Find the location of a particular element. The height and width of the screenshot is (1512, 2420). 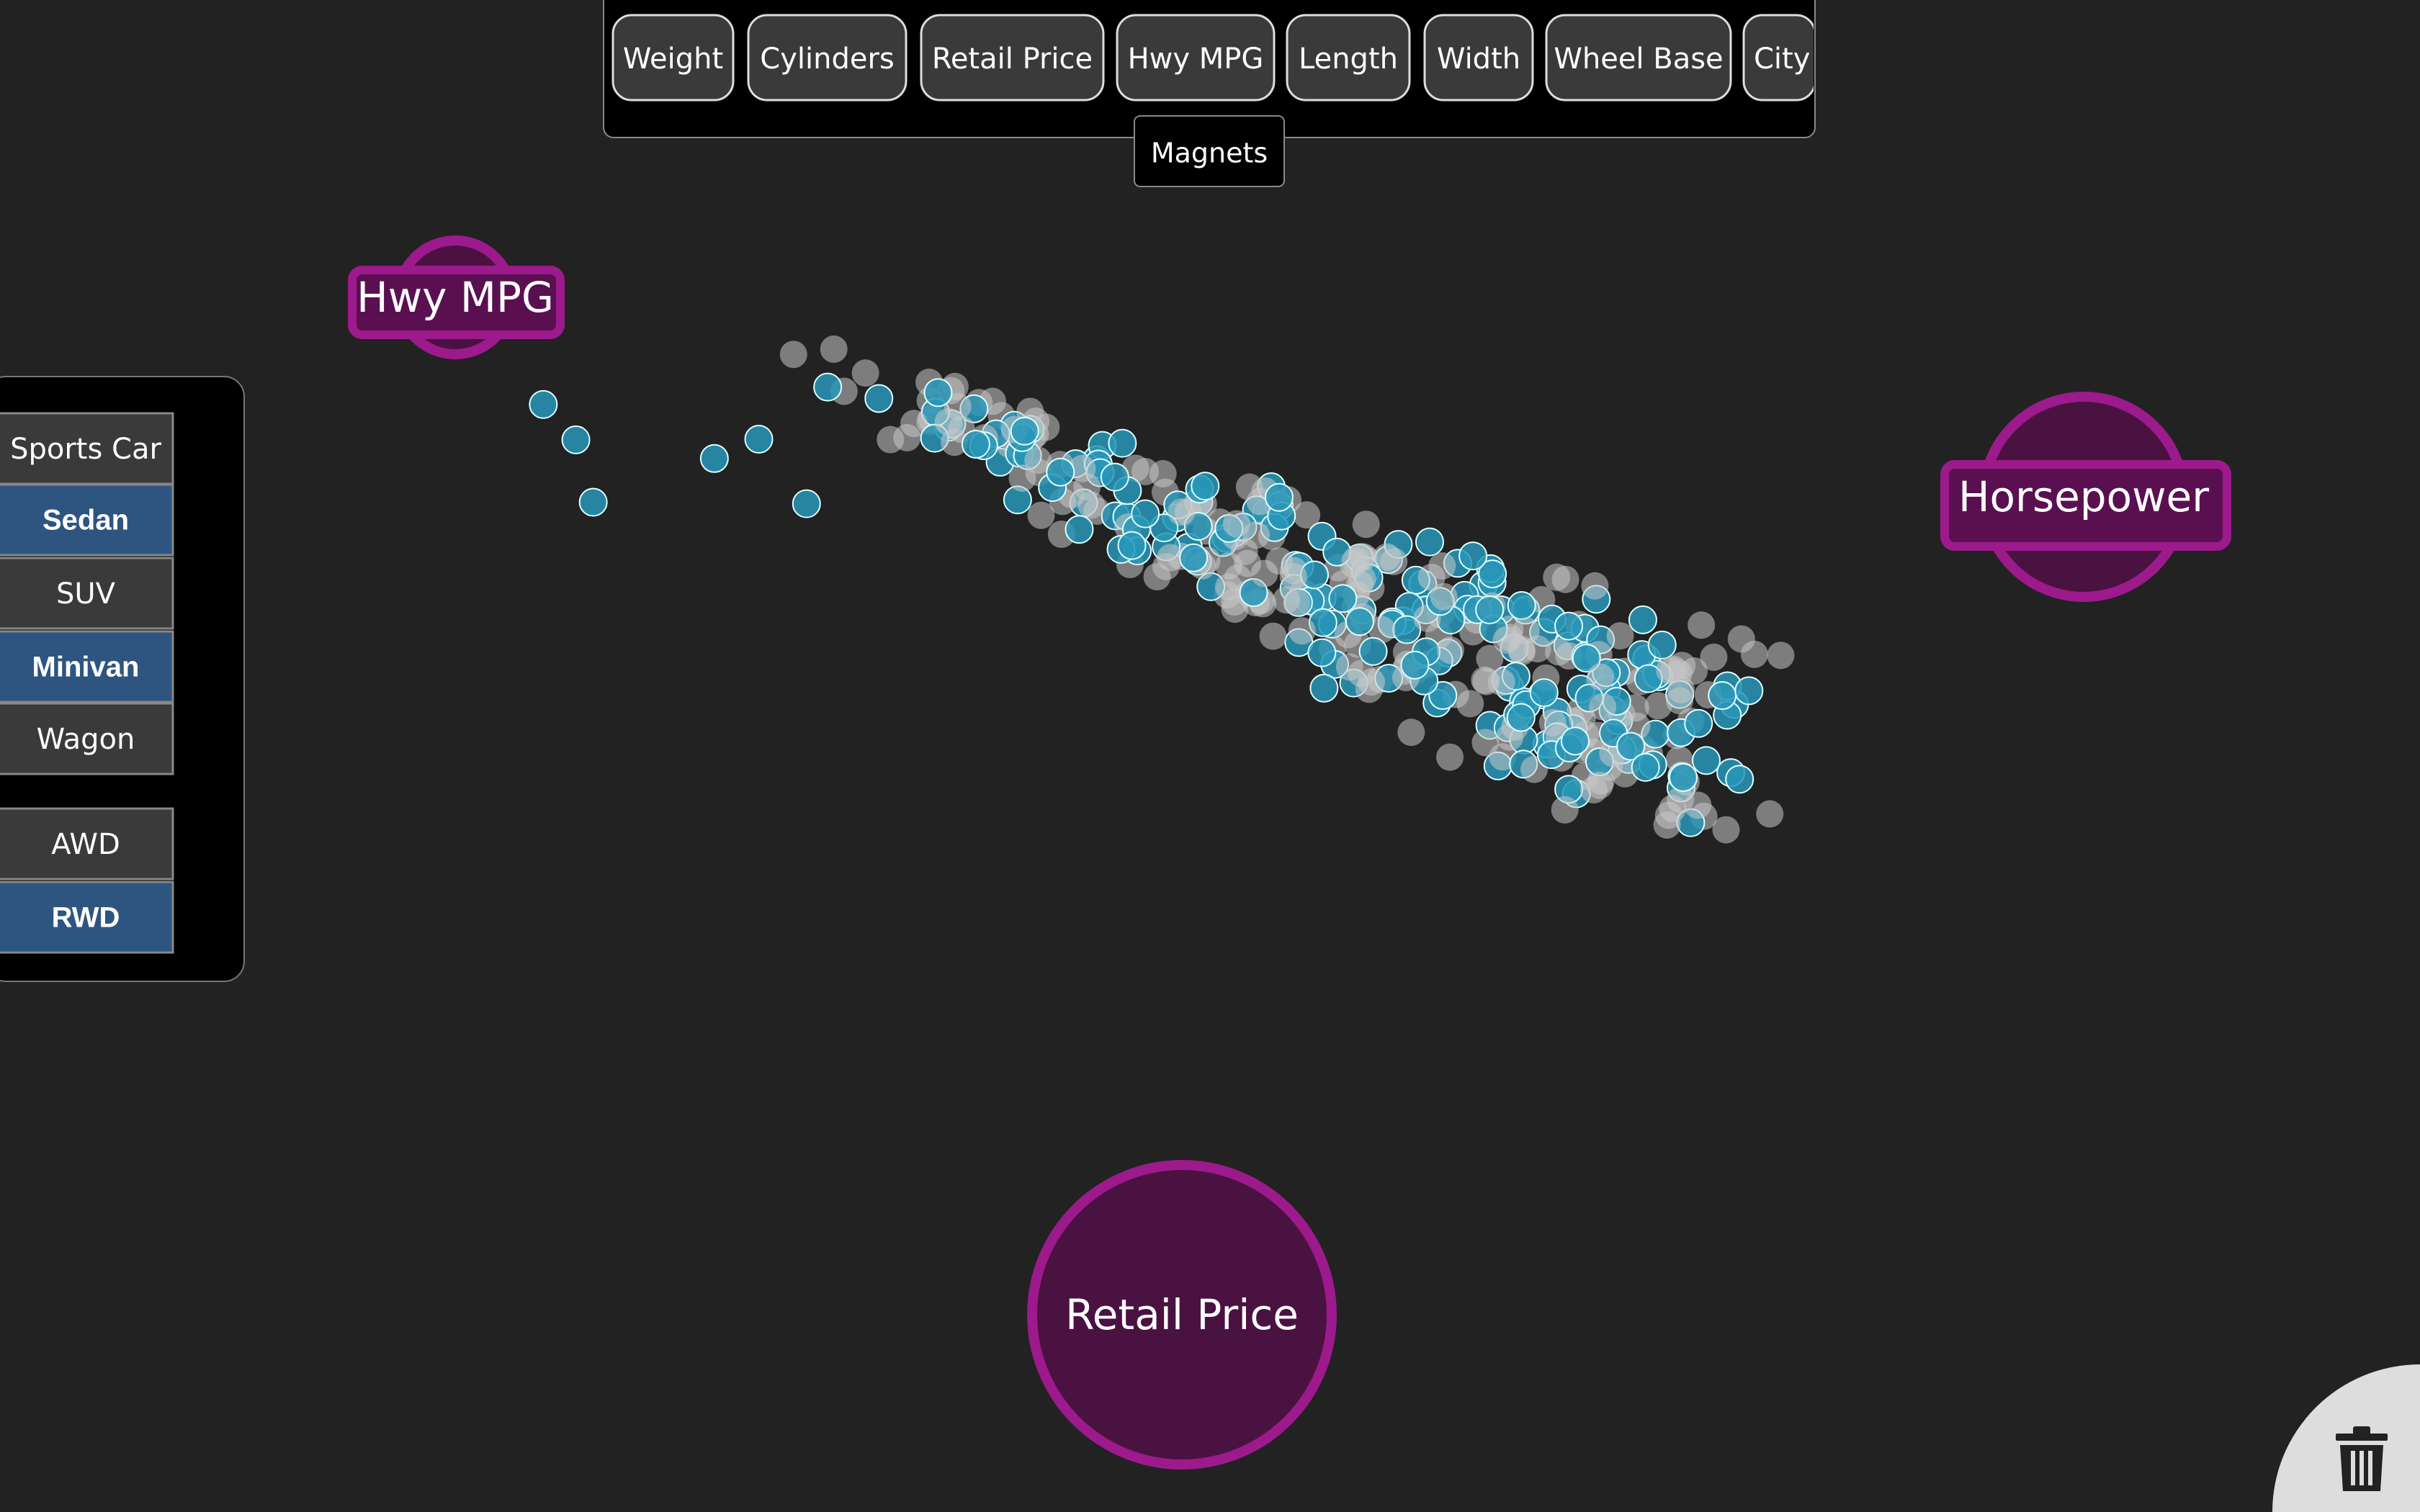

filter-label: Sedan is located at coordinates (85, 520).